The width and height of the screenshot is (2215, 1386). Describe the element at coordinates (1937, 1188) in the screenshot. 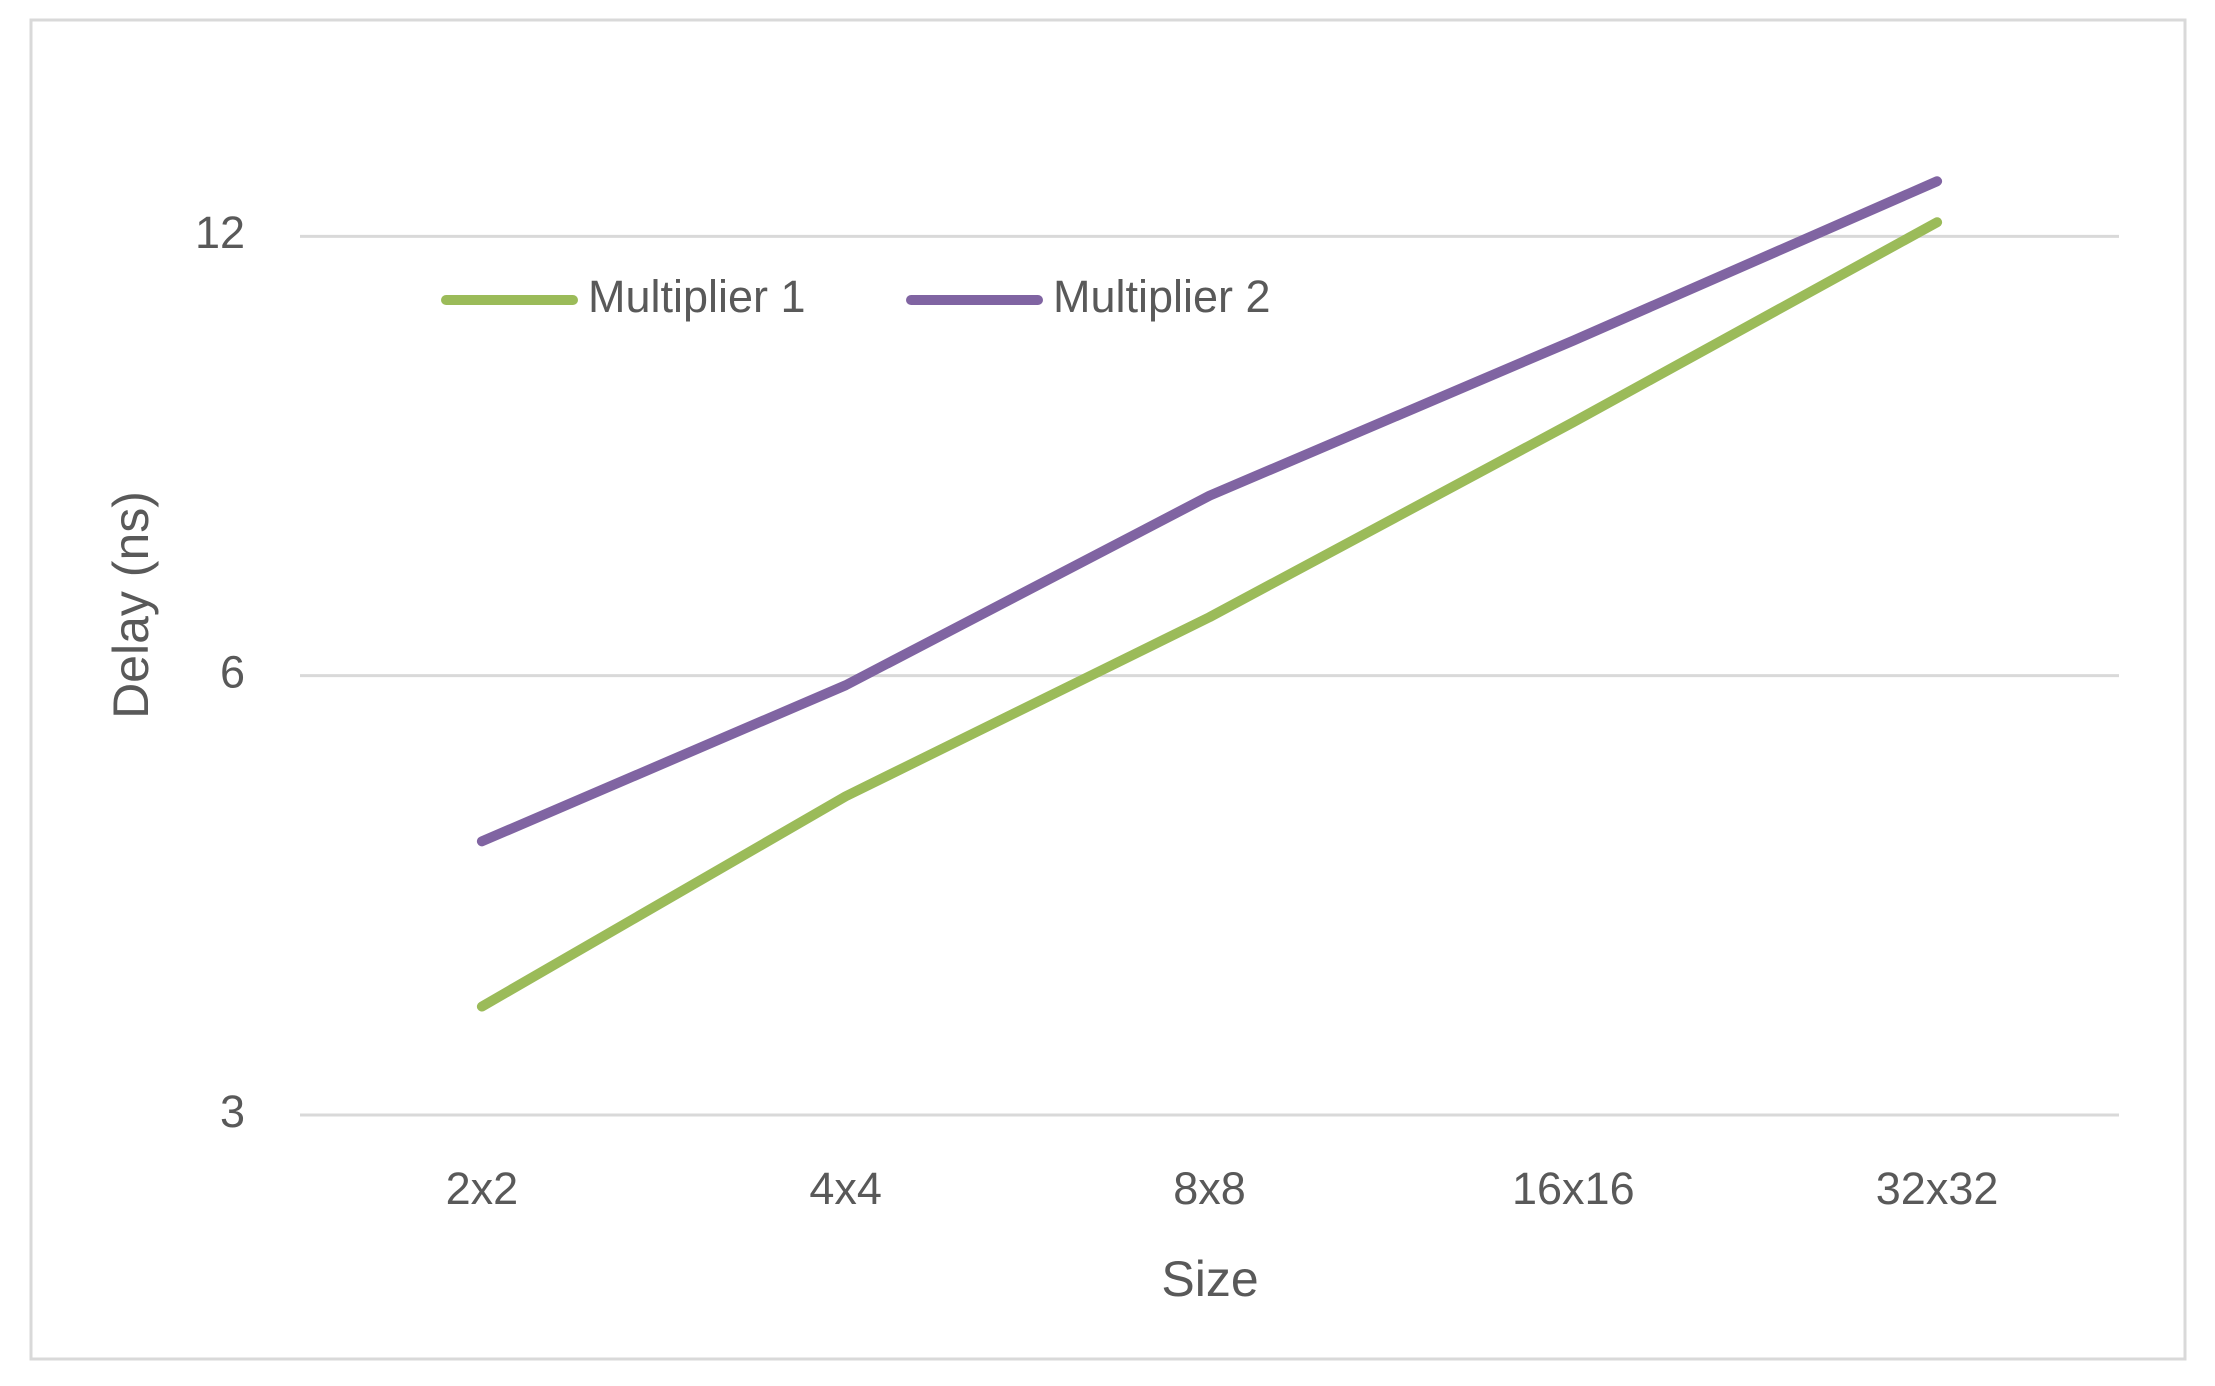

I see `x-tick-label: 32x32` at that location.